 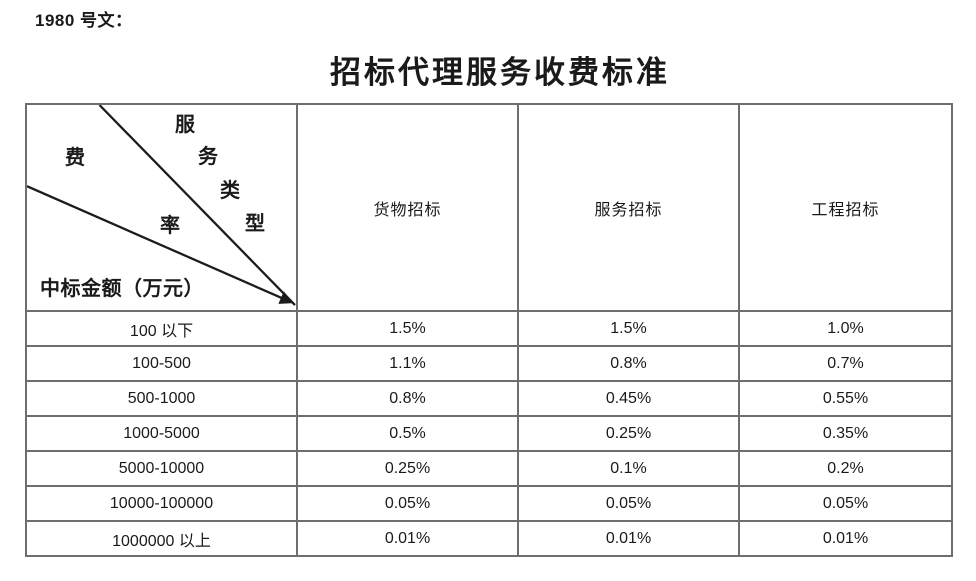 What do you see at coordinates (407, 363) in the screenshot?
I see `rate-cell: 1.1%` at bounding box center [407, 363].